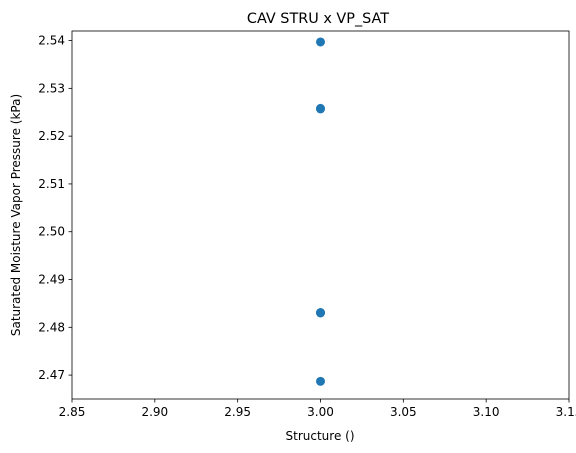 This screenshot has height=453, width=576. Describe the element at coordinates (16, 215) in the screenshot. I see `y-axis-label: Saturated Moisture Vapor Pressure (kPa)` at that location.